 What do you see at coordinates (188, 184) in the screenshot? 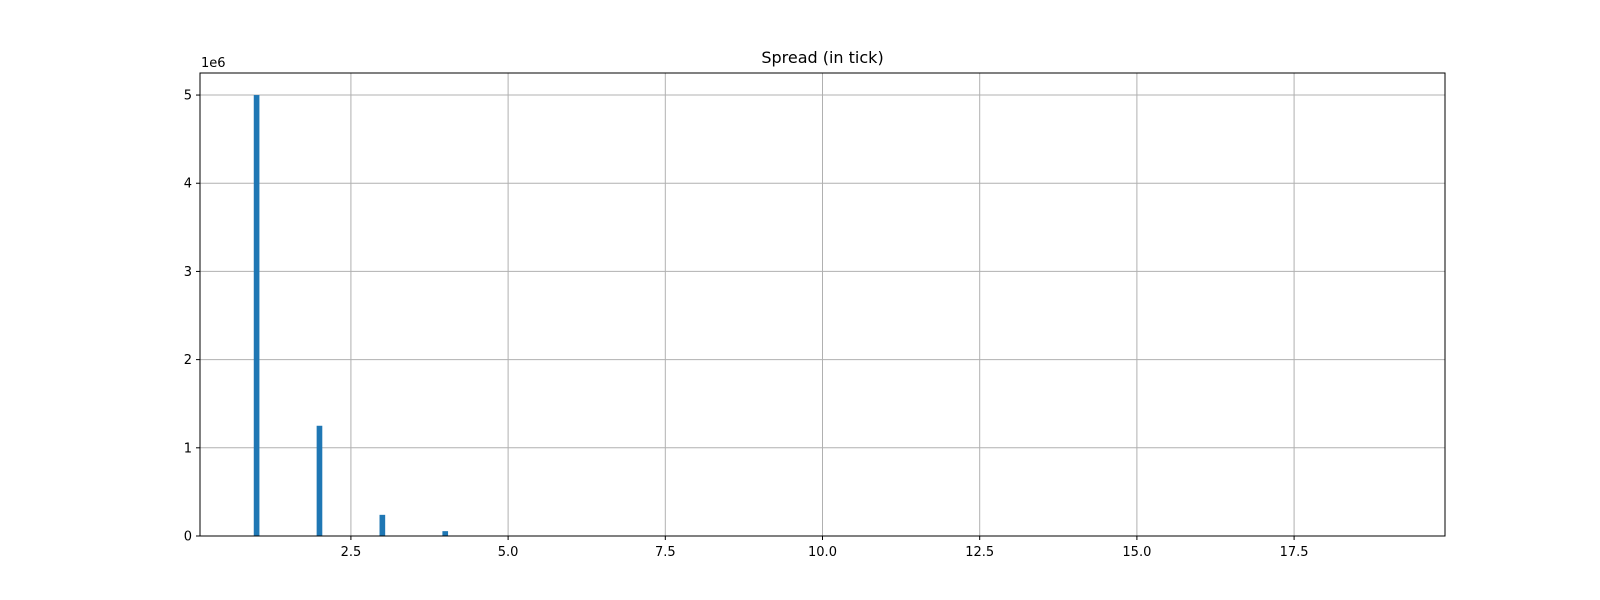
I see `y-tick-label: 4` at bounding box center [188, 184].